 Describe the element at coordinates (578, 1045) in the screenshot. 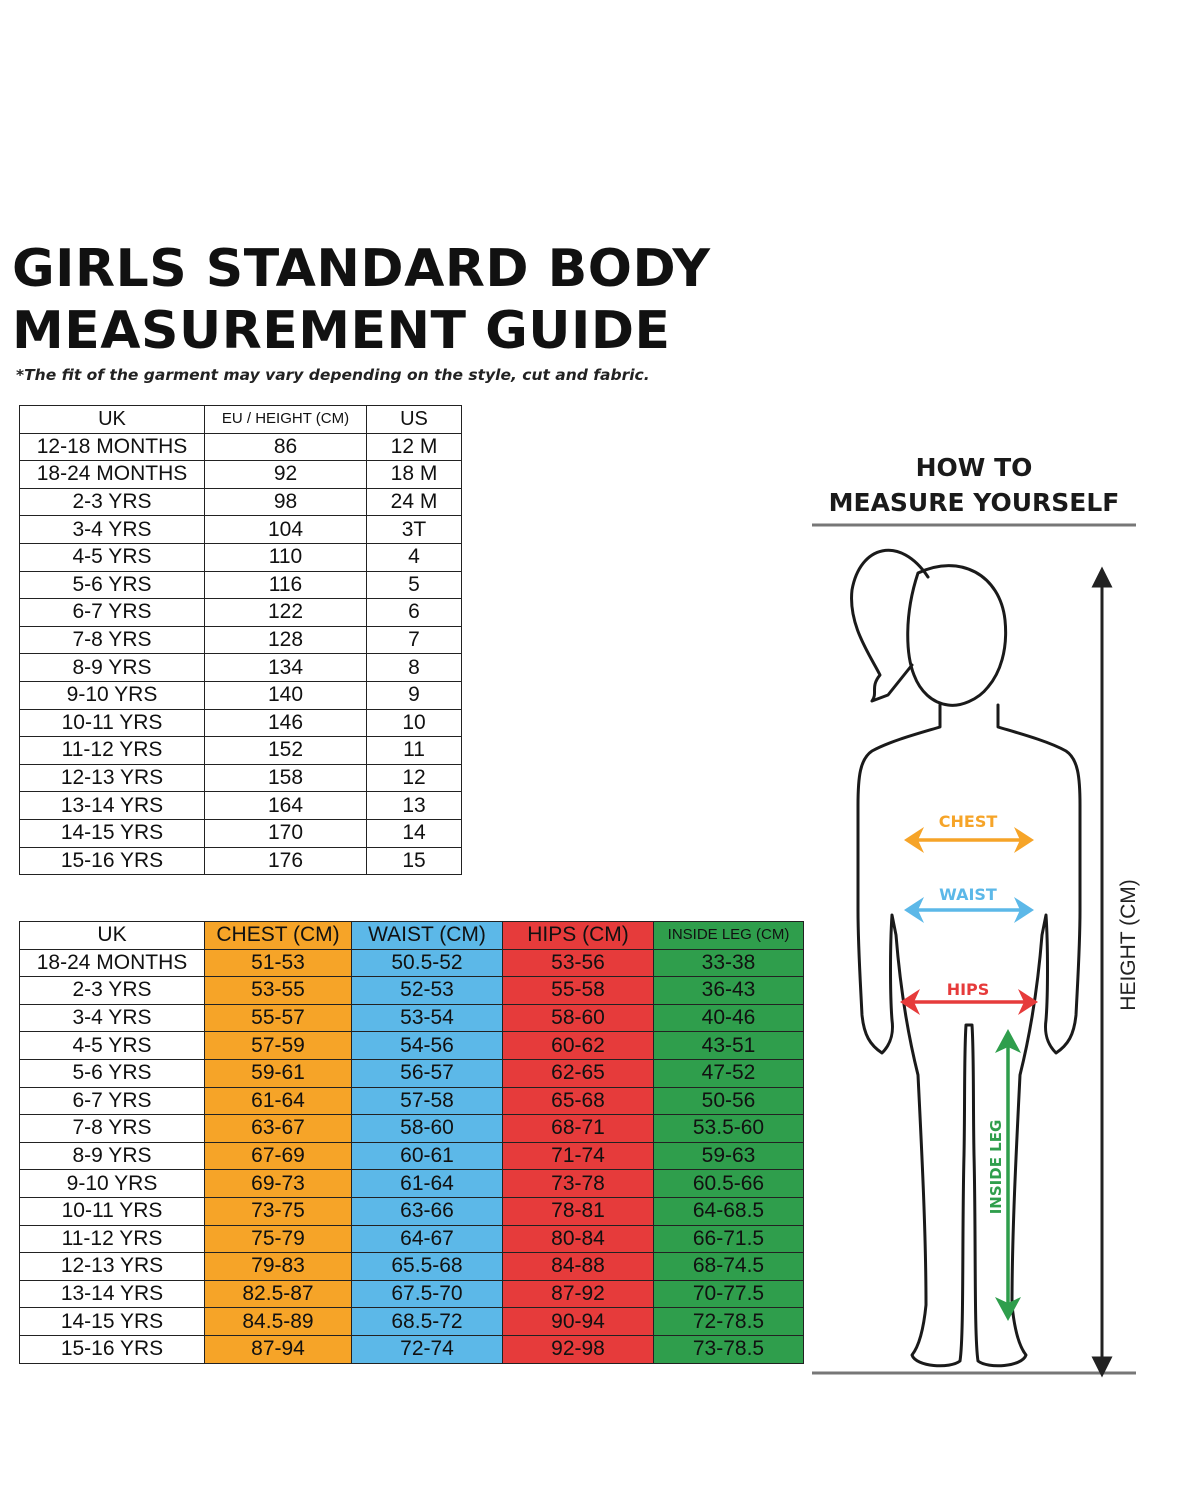

I see `table-cell: 60-62` at that location.